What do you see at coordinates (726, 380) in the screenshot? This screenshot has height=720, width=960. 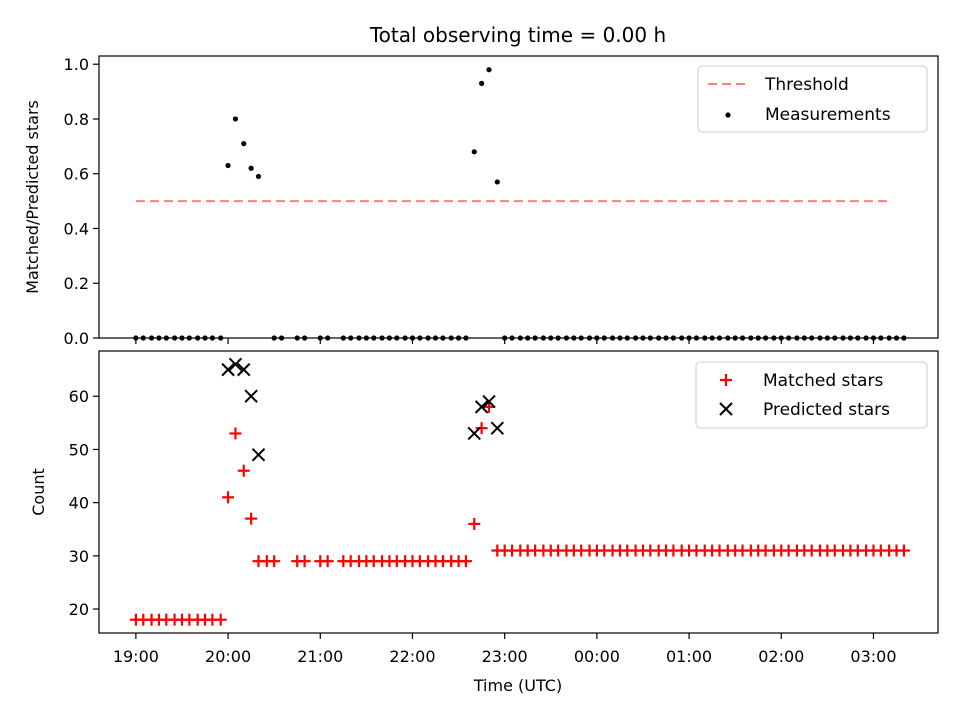 I see `legend-matched-swatch` at bounding box center [726, 380].